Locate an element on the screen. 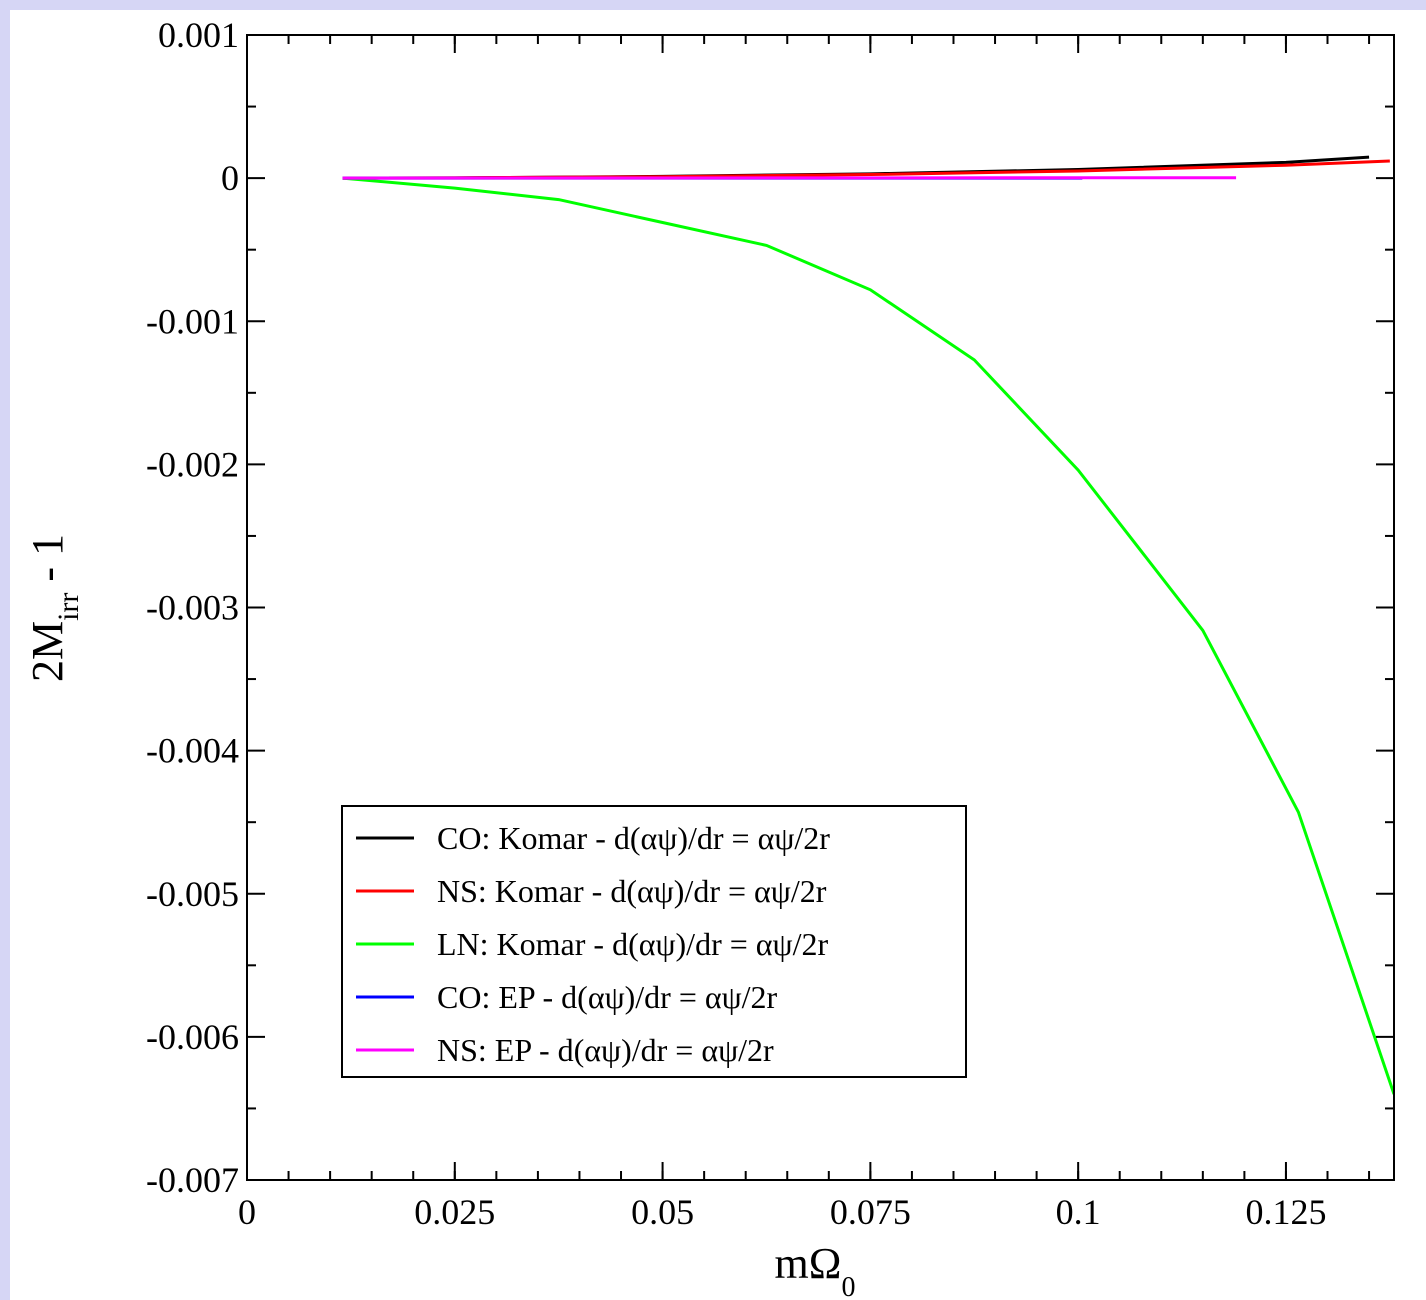 The height and width of the screenshot is (1300, 1426). legend-label: NS: Komar - d(αψ)/dr = αψ/2r is located at coordinates (632, 891).